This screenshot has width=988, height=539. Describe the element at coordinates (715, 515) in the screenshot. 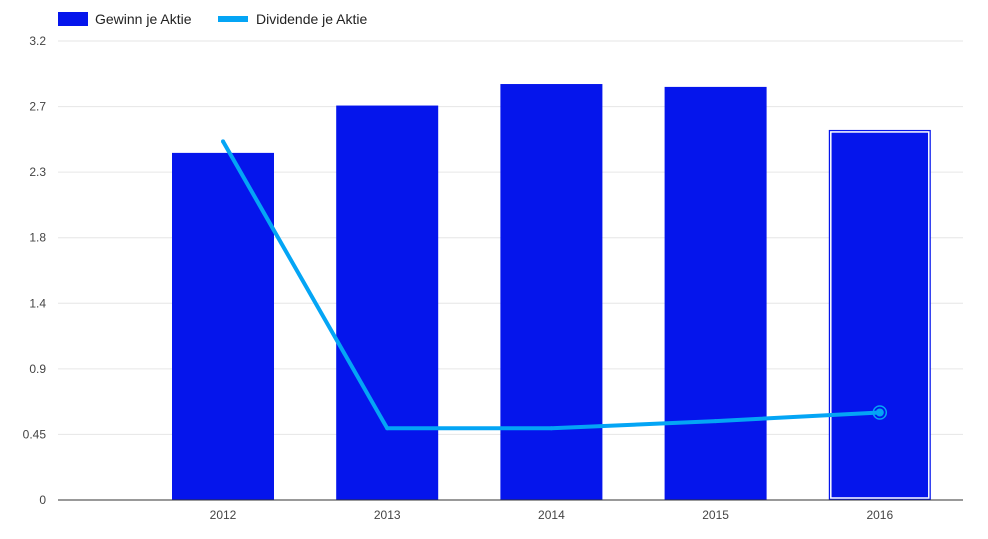

I see `x-tick-label: 2015` at that location.